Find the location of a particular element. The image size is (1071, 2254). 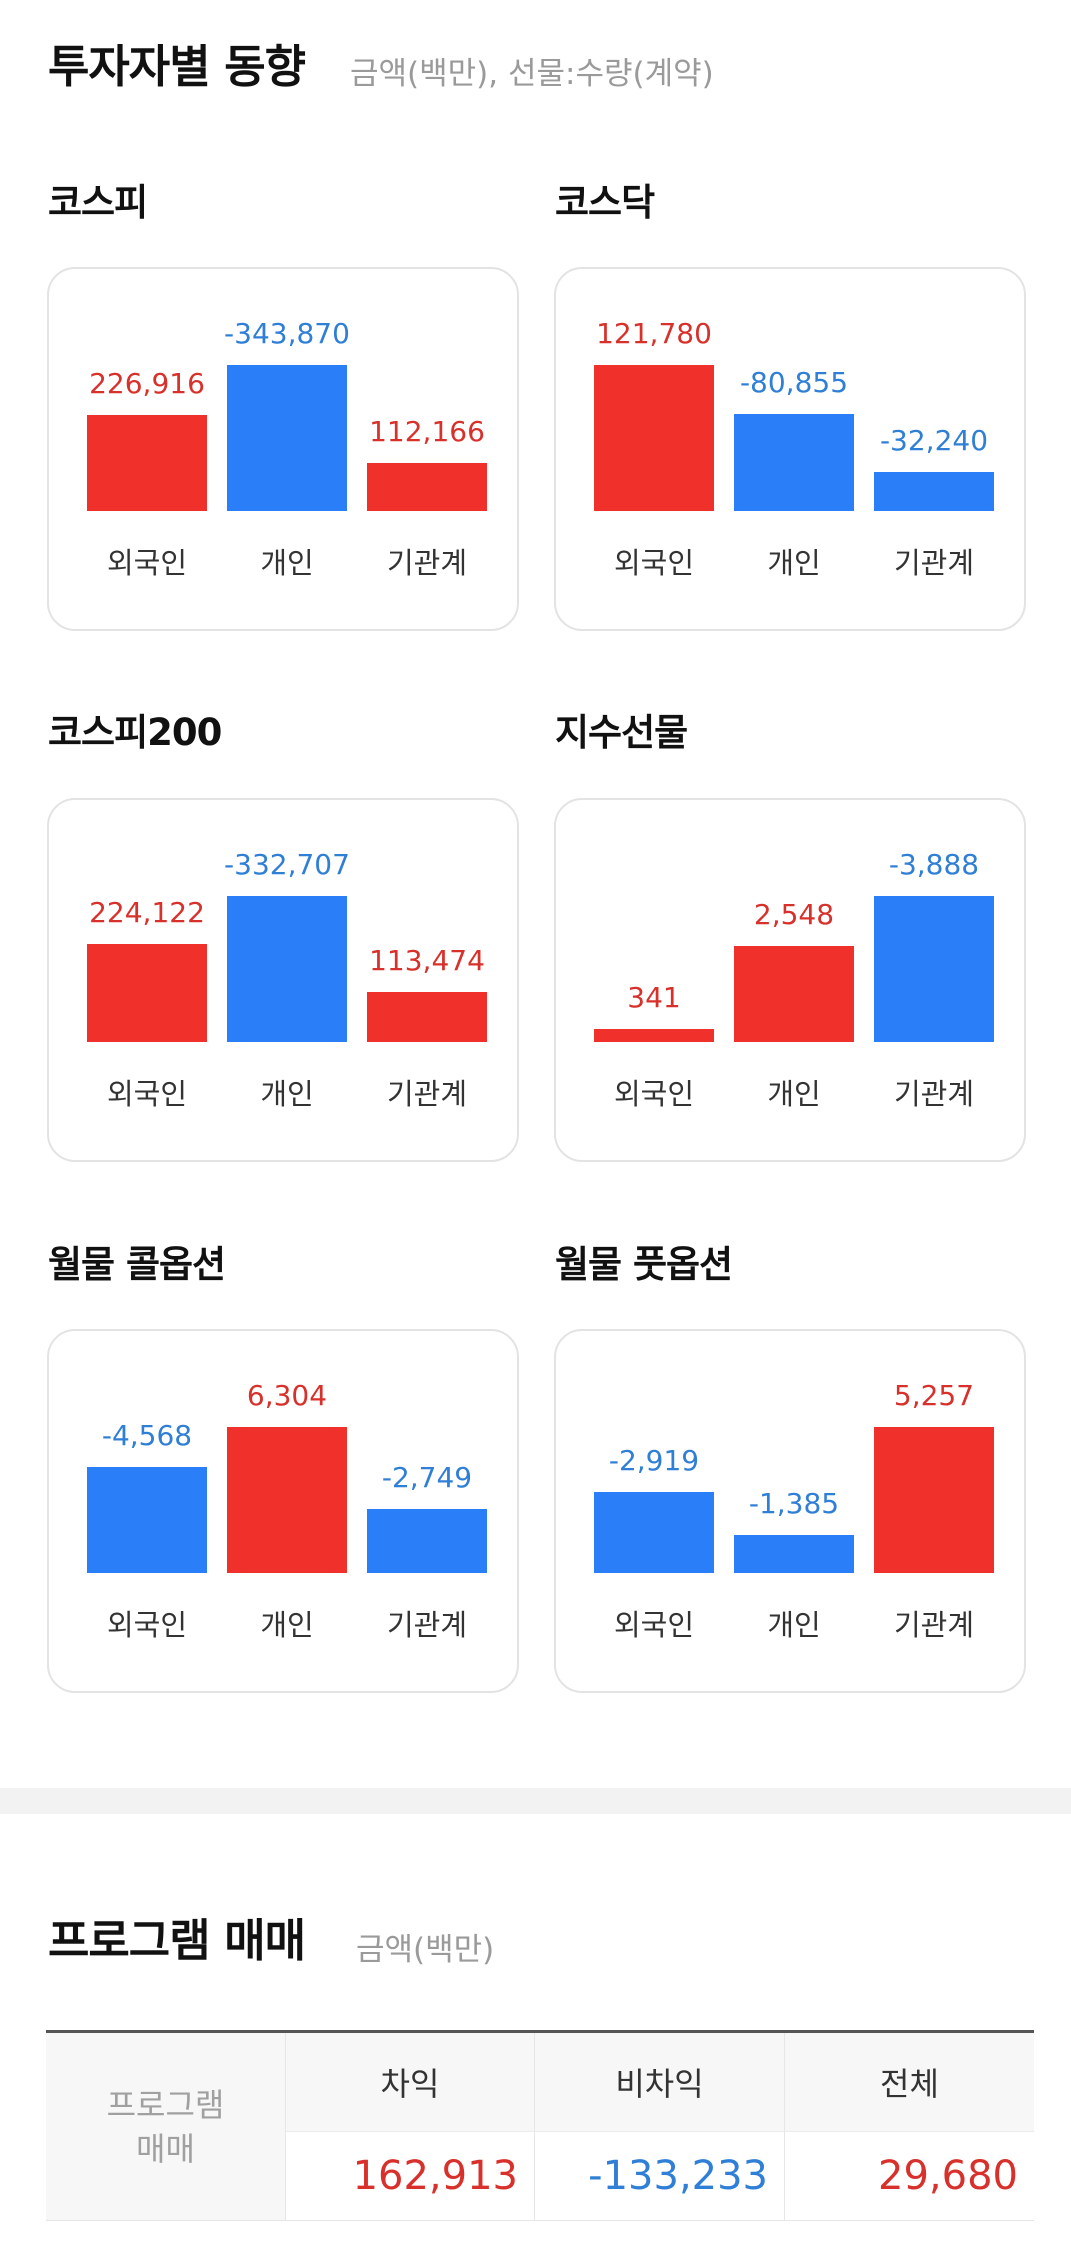

program-col-header-non-arbitrage: 비차익 is located at coordinates (660, 2082).